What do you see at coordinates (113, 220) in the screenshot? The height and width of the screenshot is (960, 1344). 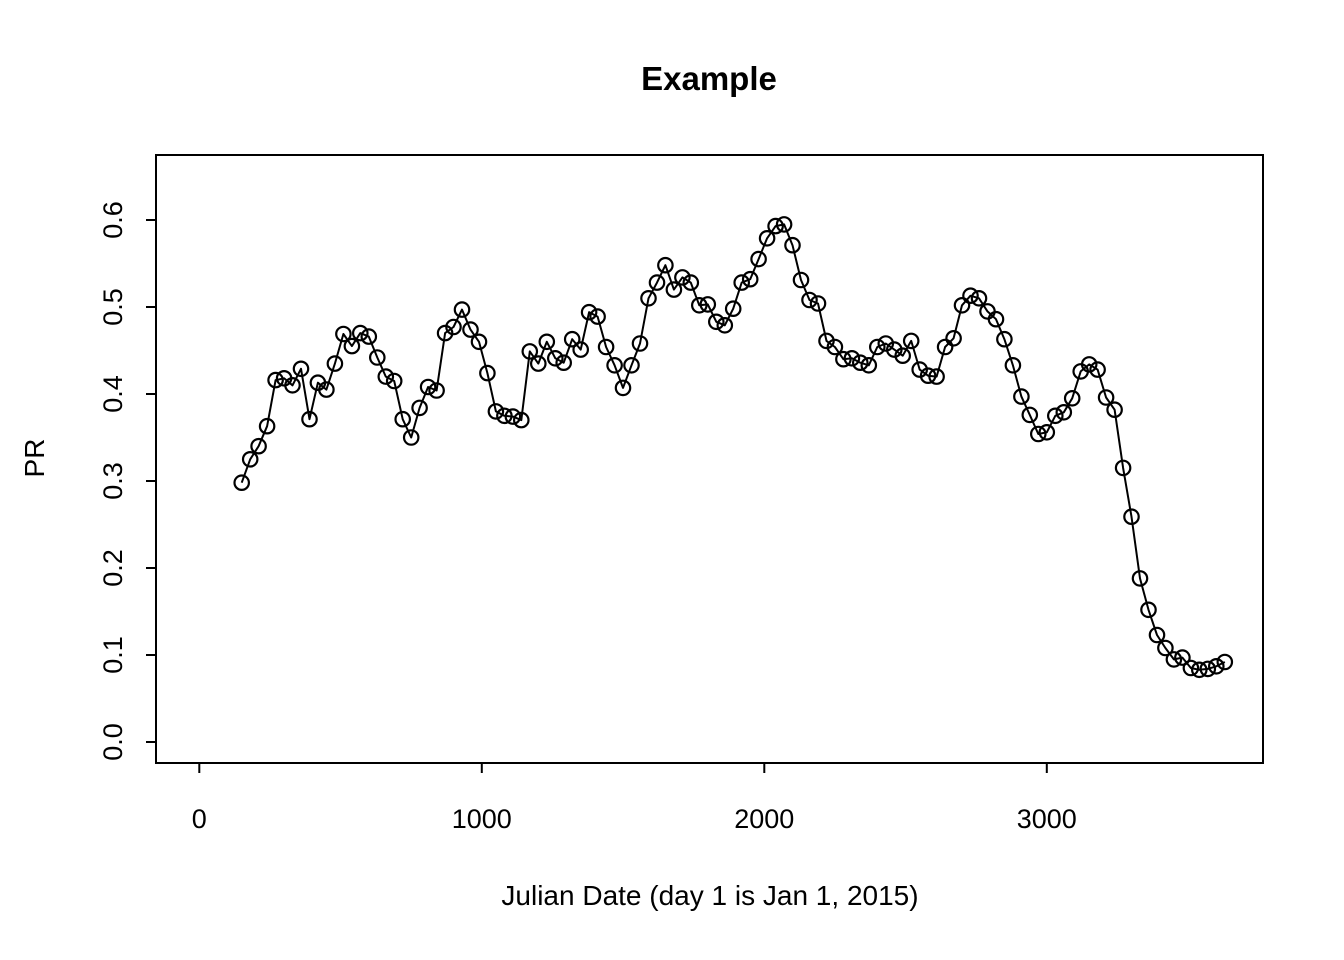 I see `y-tick-label: 0.6` at bounding box center [113, 220].